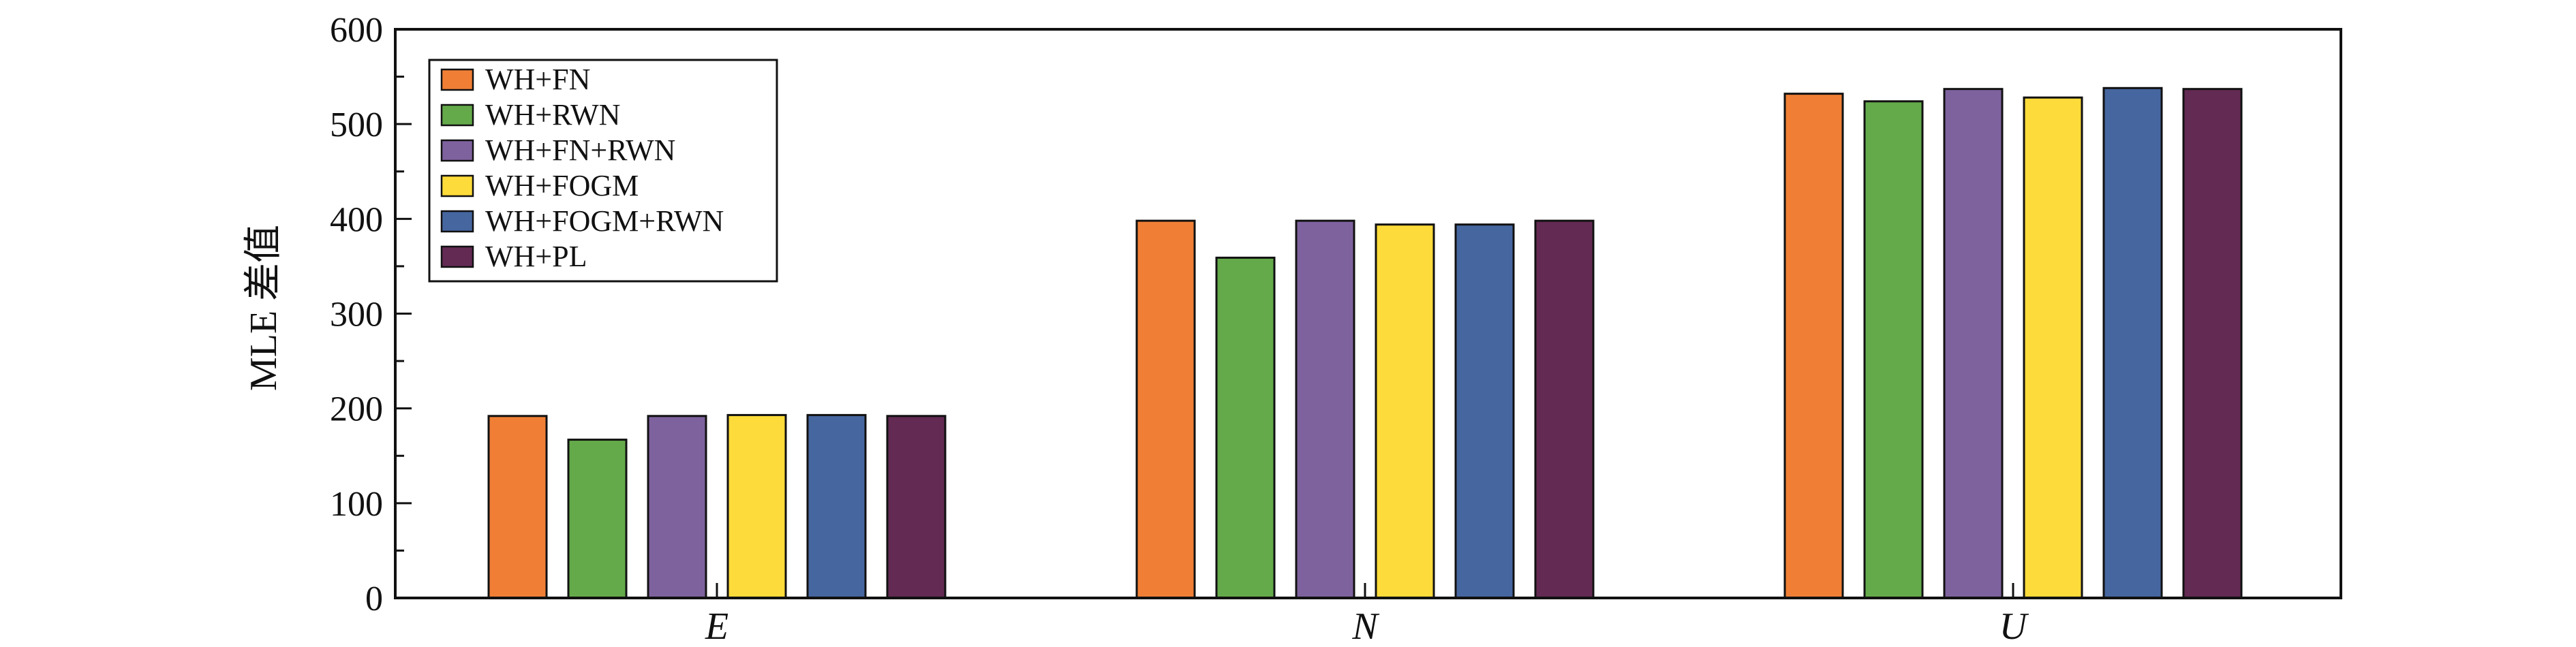 Image resolution: width=2576 pixels, height=647 pixels. I want to click on bar-wh-fn-e, so click(517, 507).